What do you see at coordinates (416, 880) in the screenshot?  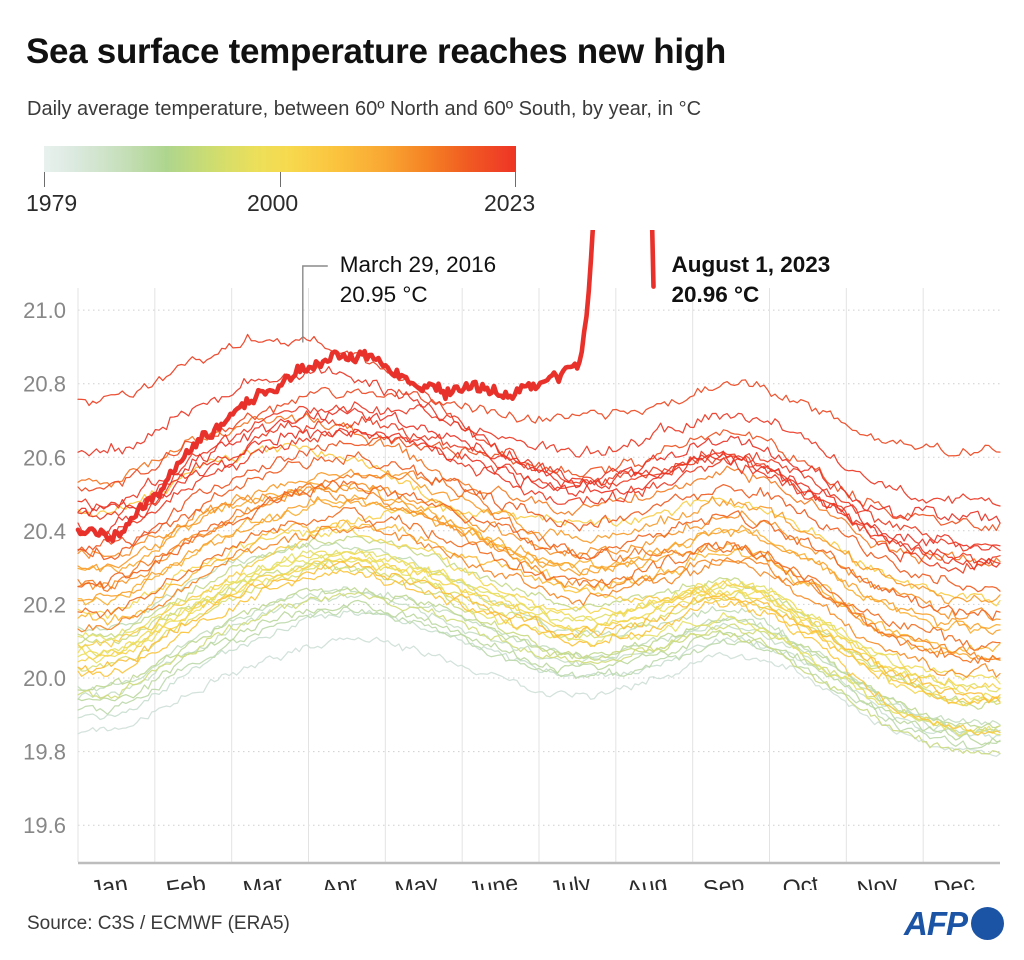 I see `x-tick-label: May` at bounding box center [416, 880].